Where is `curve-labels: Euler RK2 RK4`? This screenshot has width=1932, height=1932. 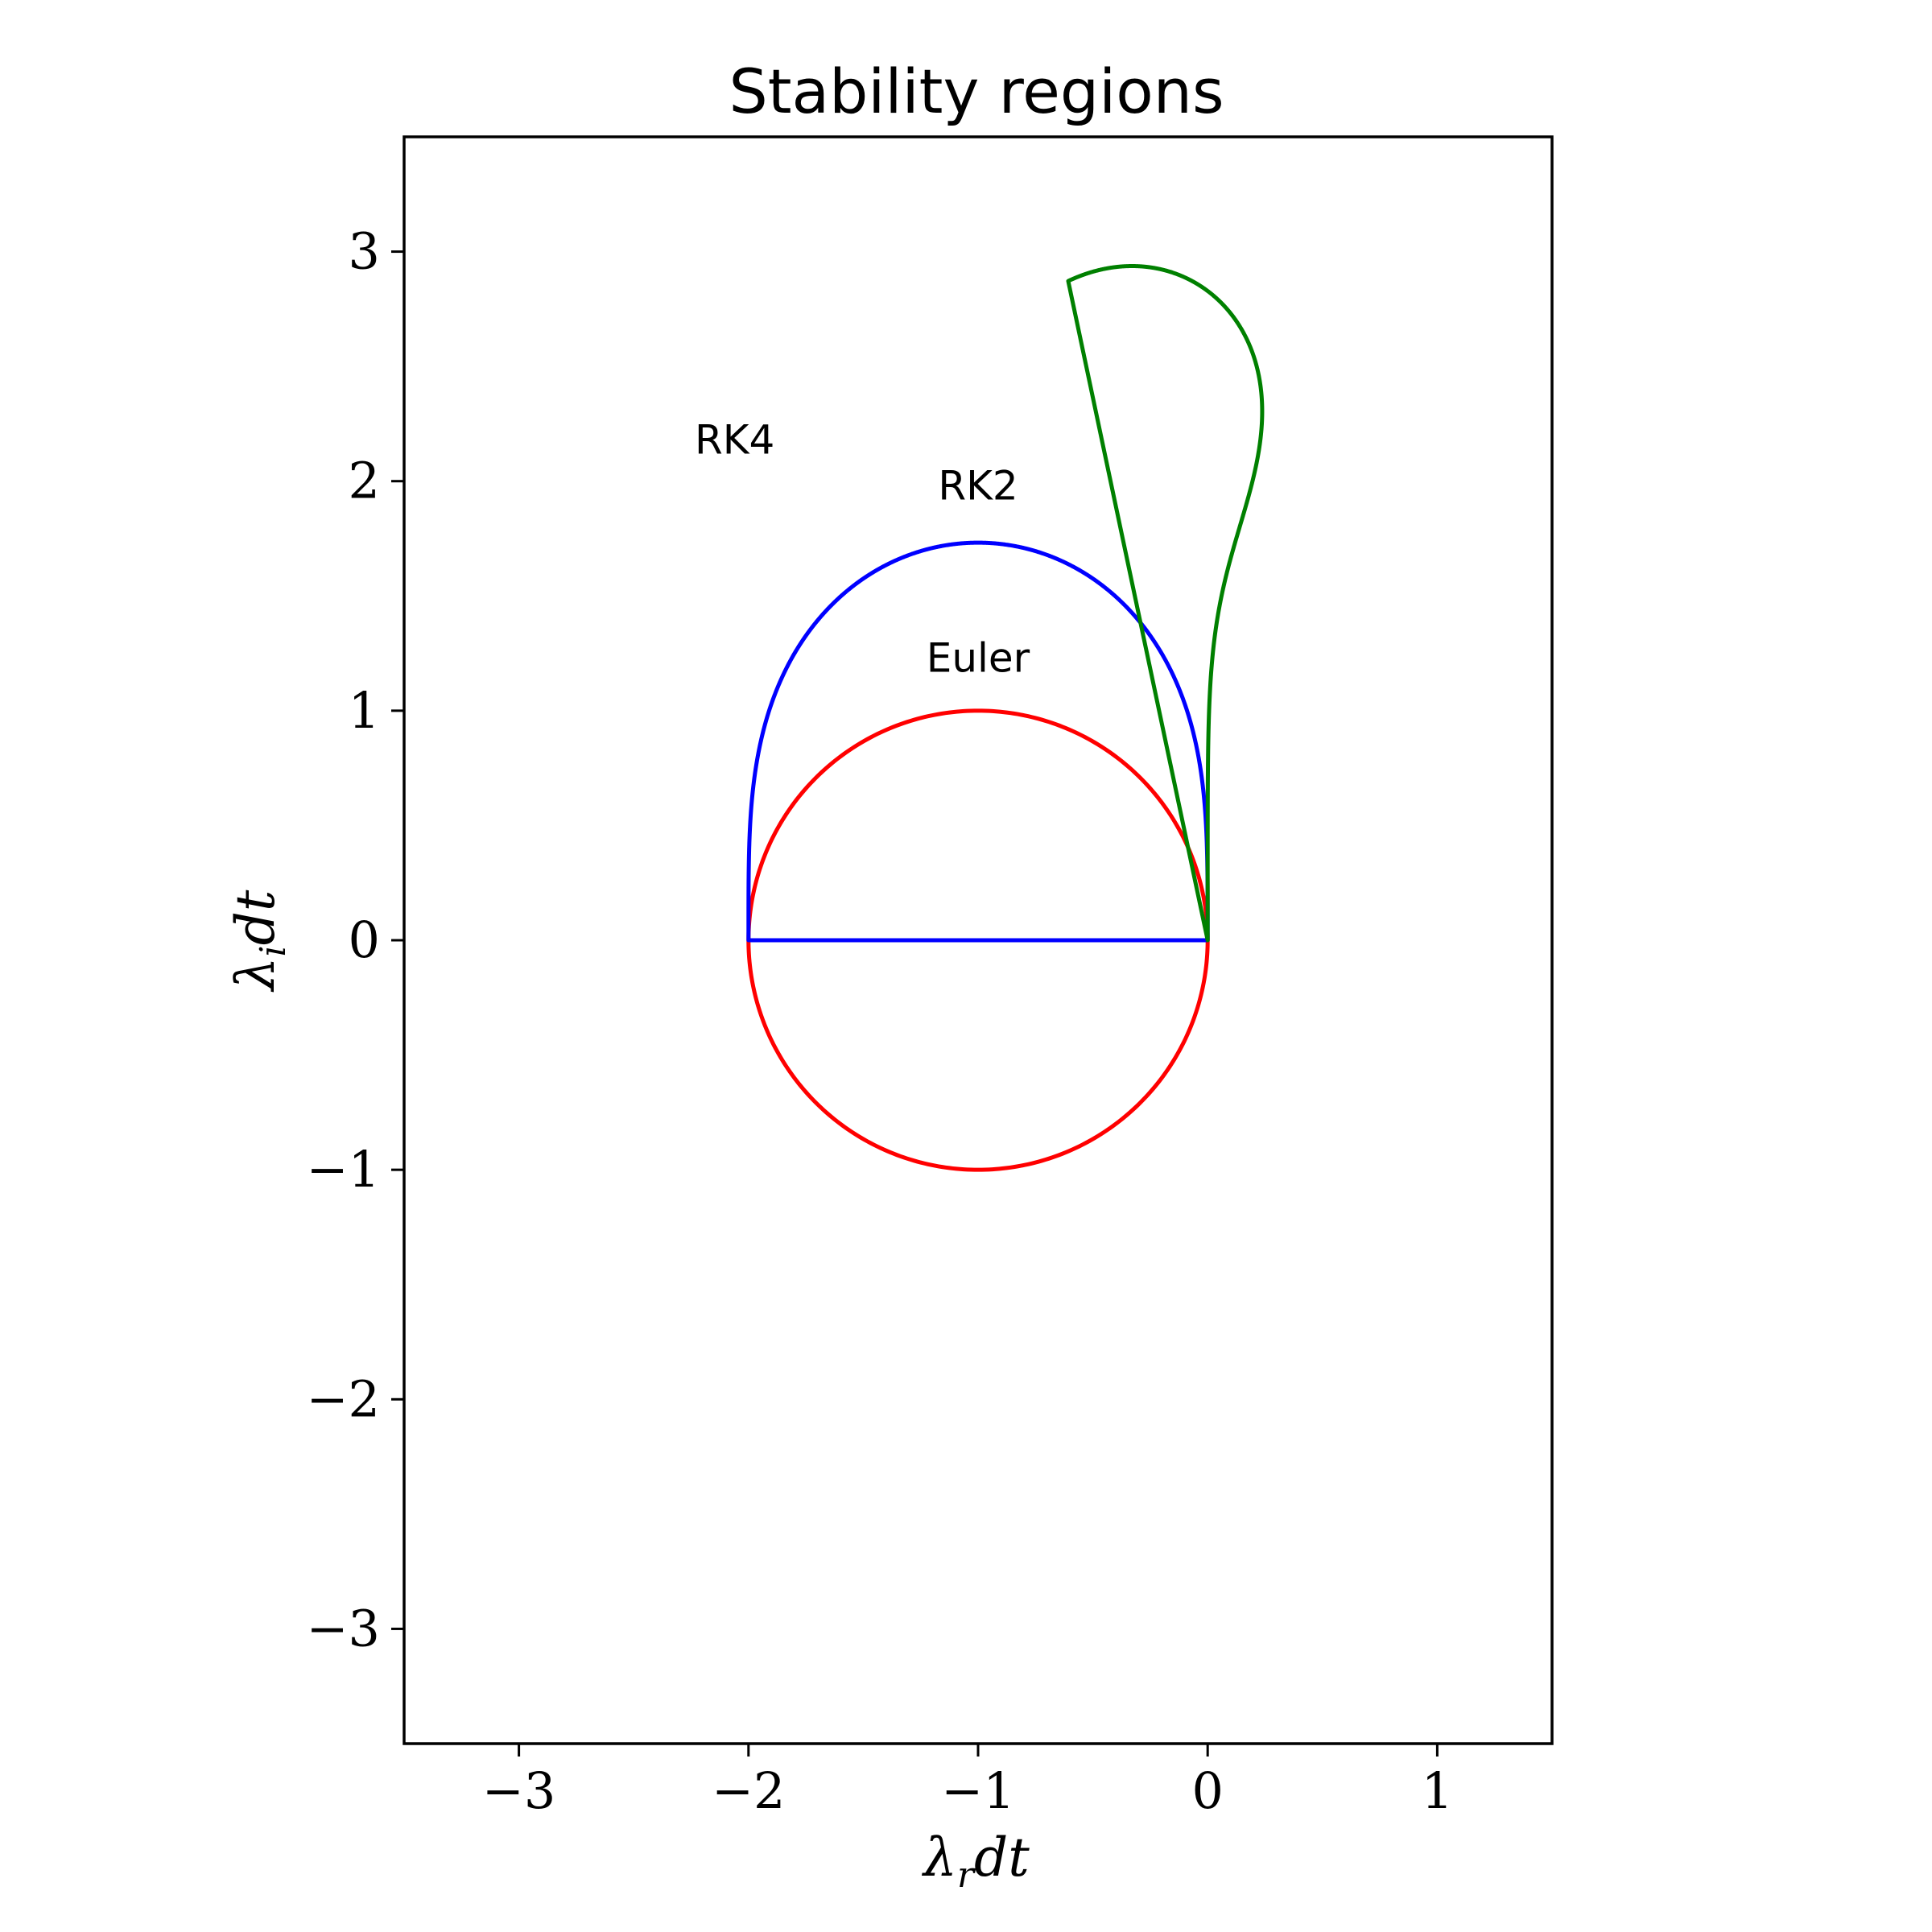 curve-labels: Euler RK2 RK4 is located at coordinates (862, 548).